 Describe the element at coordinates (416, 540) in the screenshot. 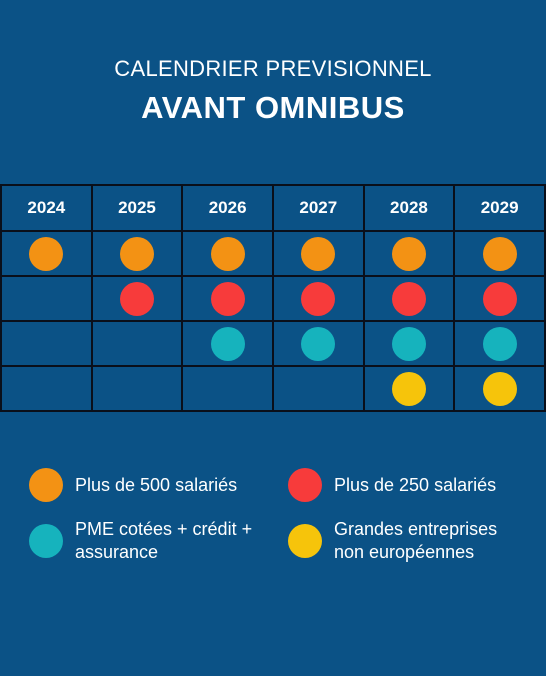

I see `legend-label: Grandes entreprises non européennes` at that location.